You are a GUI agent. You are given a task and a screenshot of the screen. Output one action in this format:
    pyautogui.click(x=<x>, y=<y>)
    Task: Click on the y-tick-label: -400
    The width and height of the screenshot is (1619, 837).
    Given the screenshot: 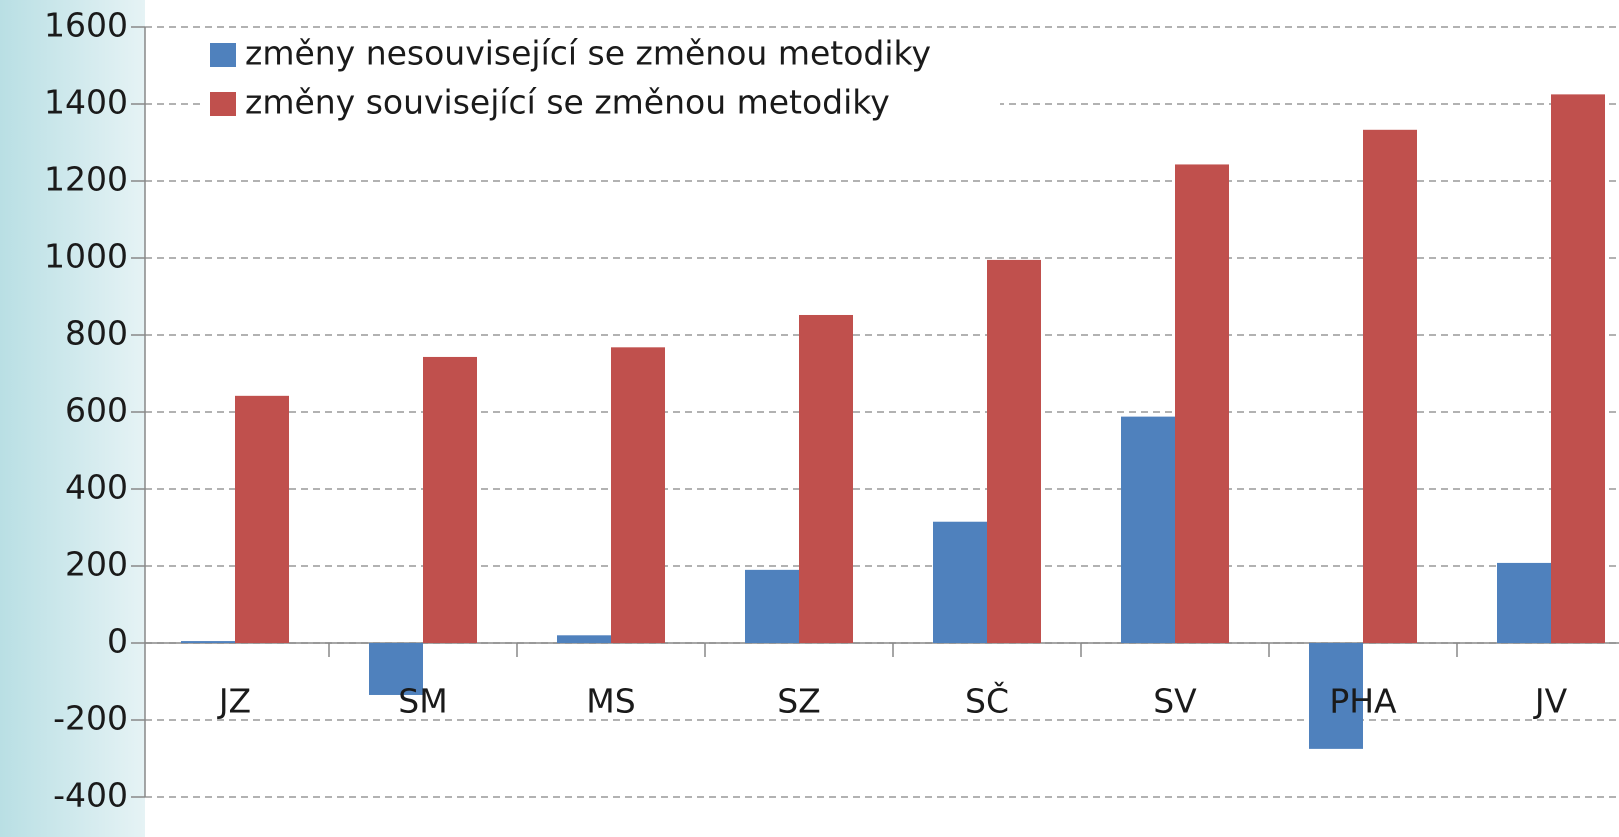 What is the action you would take?
    pyautogui.click(x=90, y=795)
    